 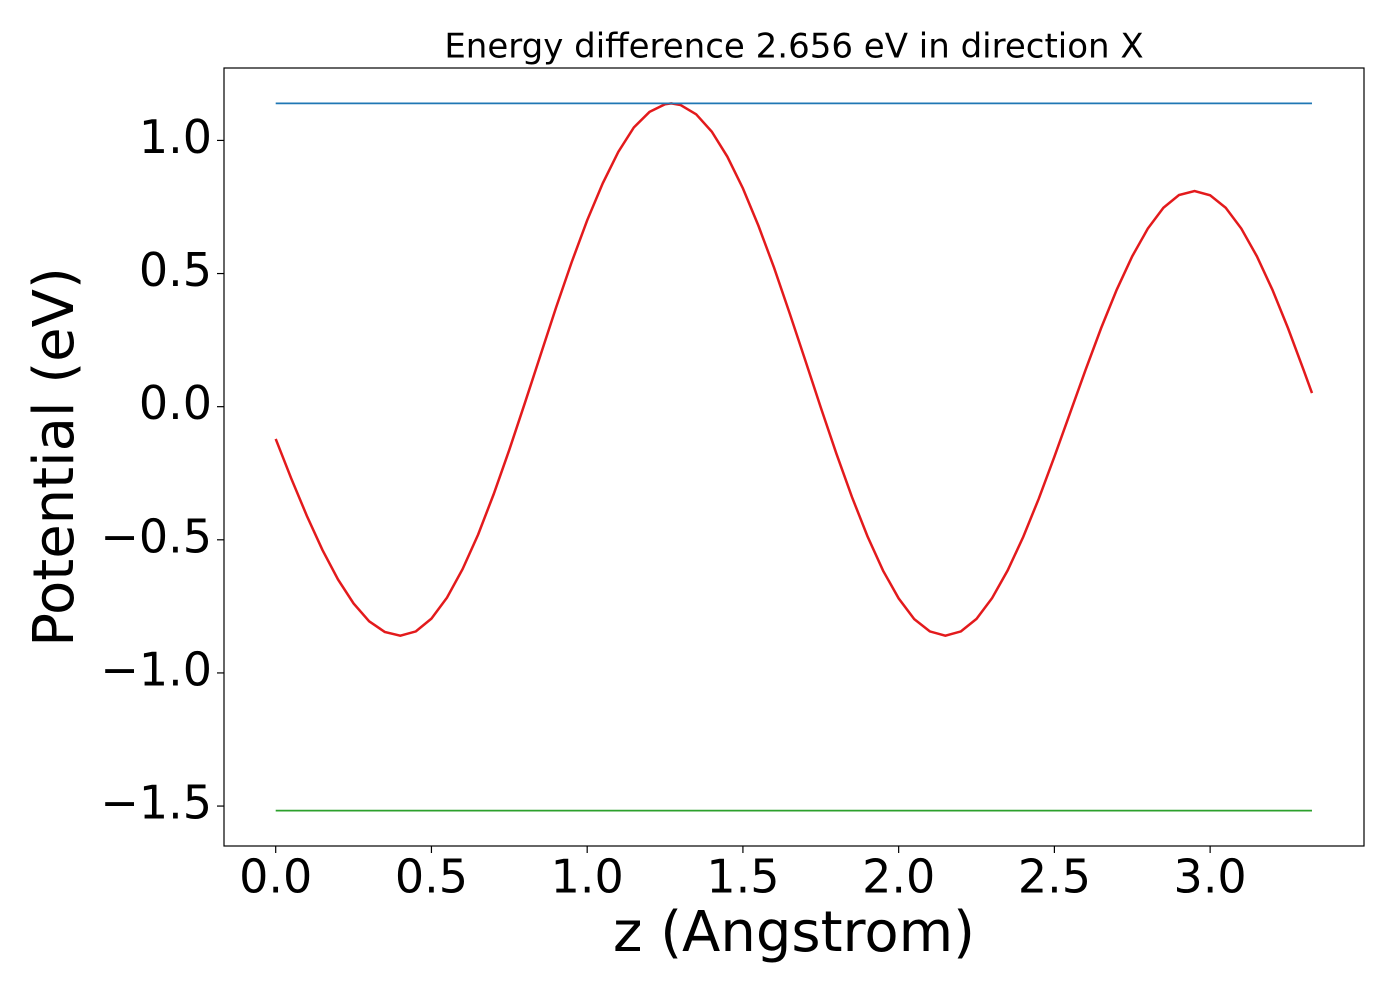 What do you see at coordinates (156, 803) in the screenshot?
I see `y-tick-label: −1.5` at bounding box center [156, 803].